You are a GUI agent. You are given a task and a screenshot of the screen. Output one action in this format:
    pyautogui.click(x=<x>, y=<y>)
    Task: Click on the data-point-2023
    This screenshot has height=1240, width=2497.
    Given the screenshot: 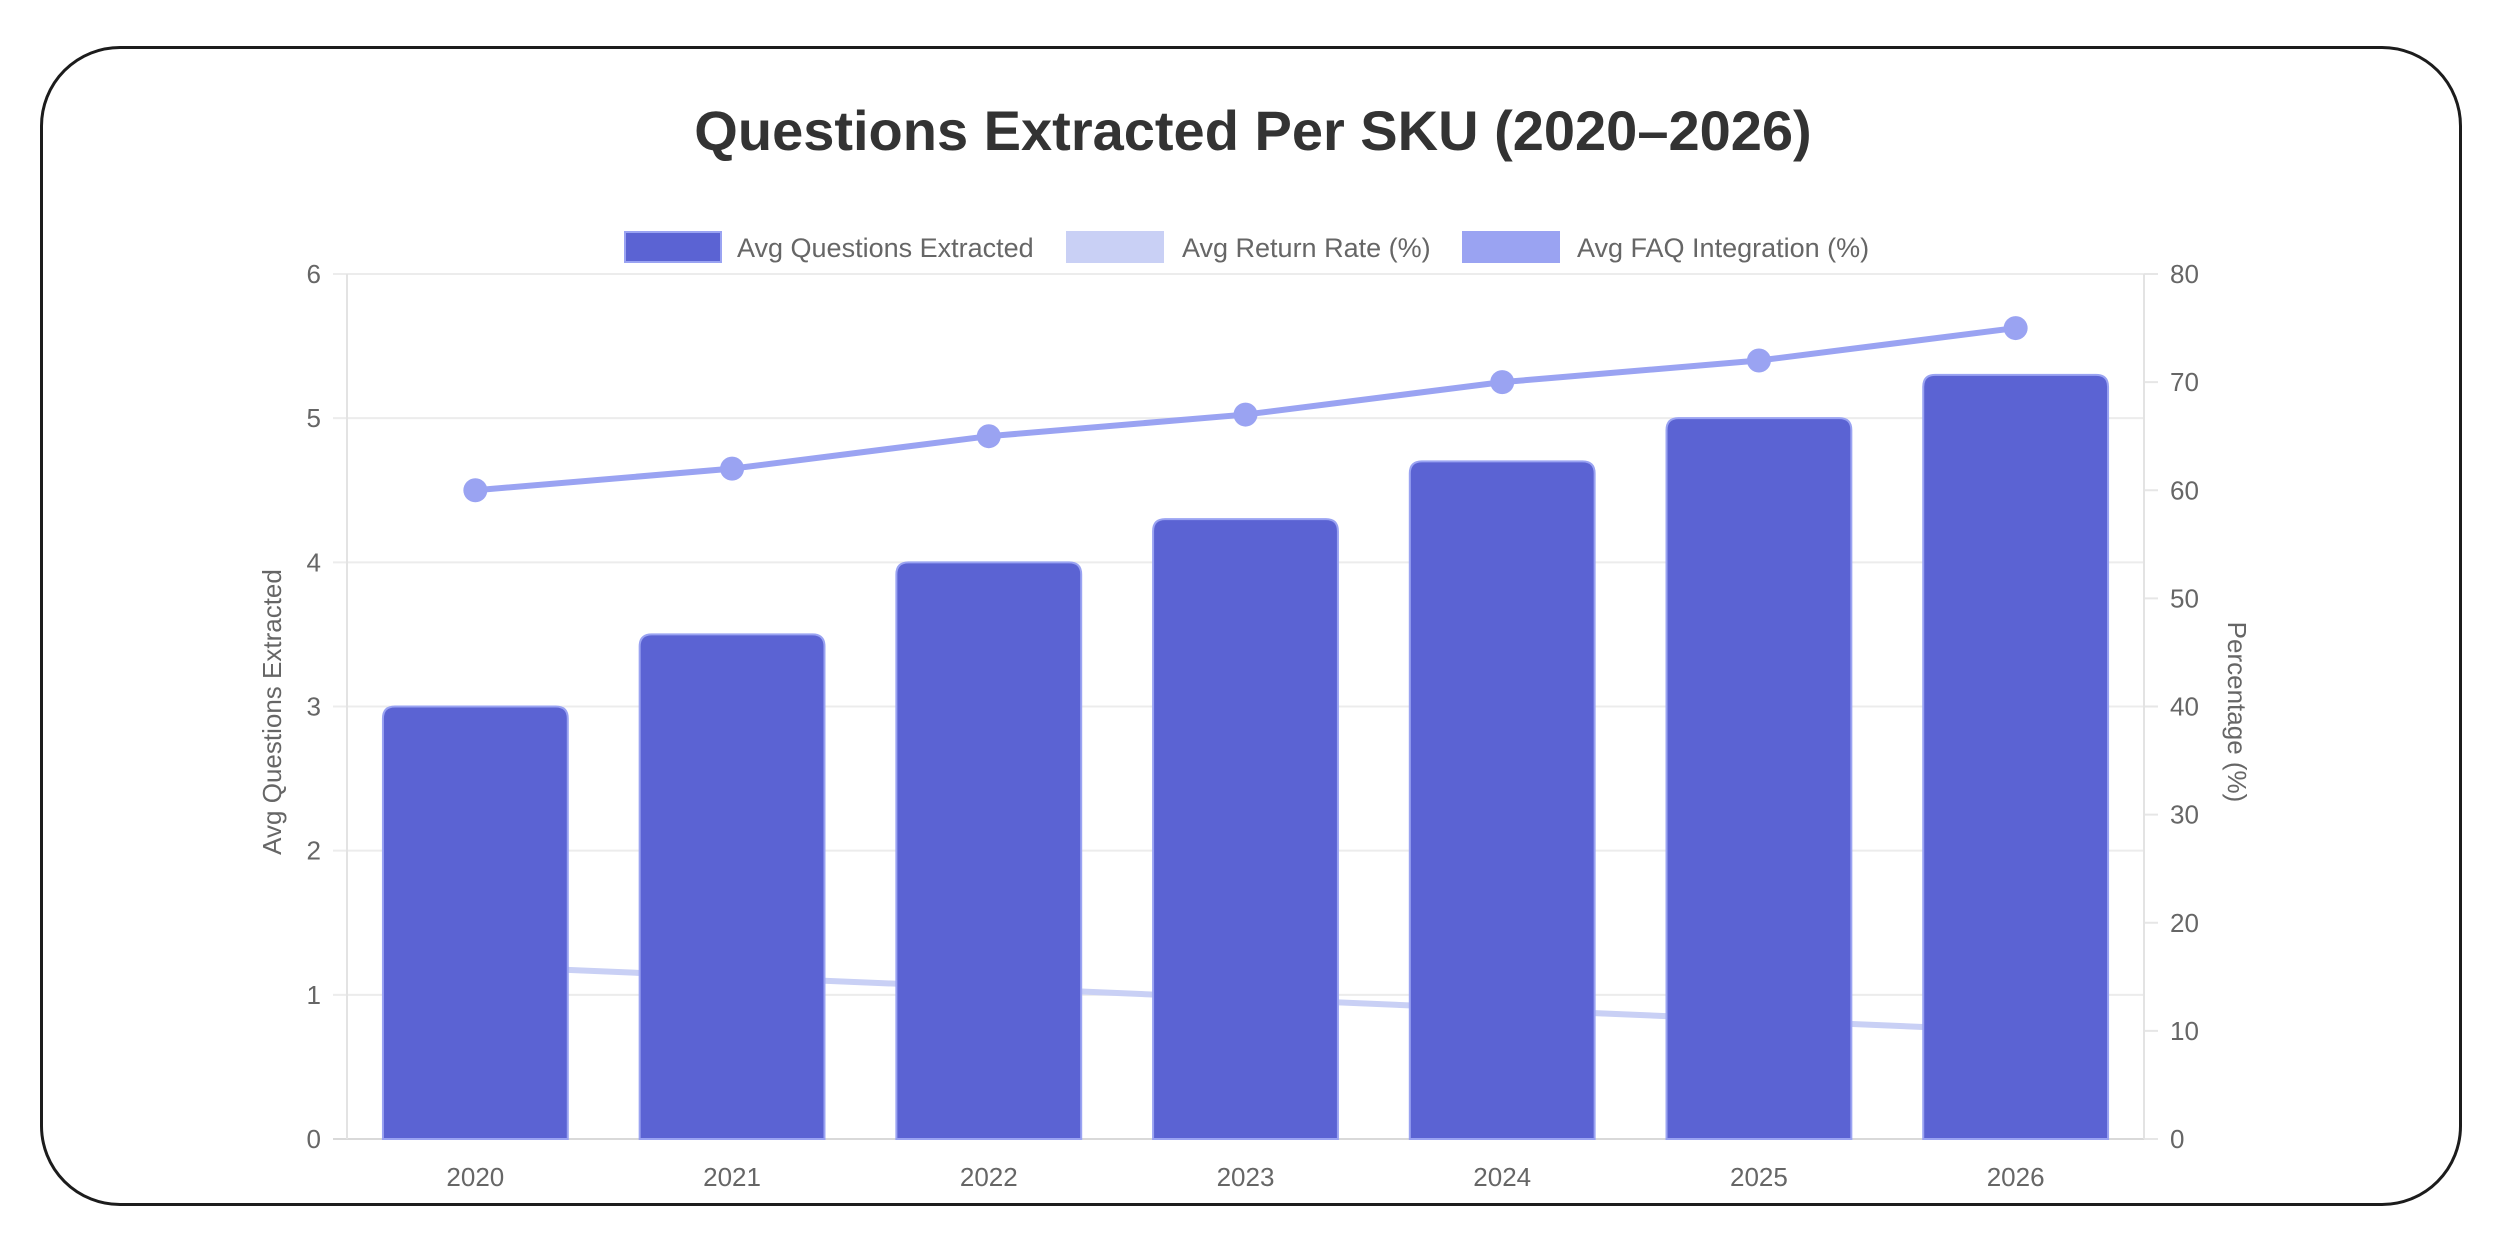 What is the action you would take?
    pyautogui.click(x=1245, y=414)
    